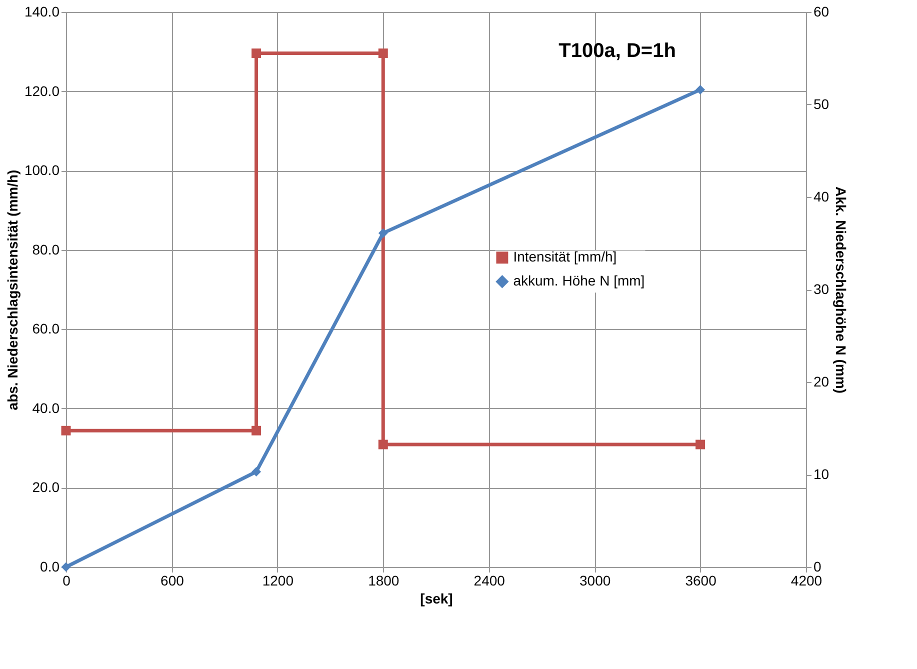  Describe the element at coordinates (66, 580) in the screenshot. I see `x-tick-label: 0` at that location.